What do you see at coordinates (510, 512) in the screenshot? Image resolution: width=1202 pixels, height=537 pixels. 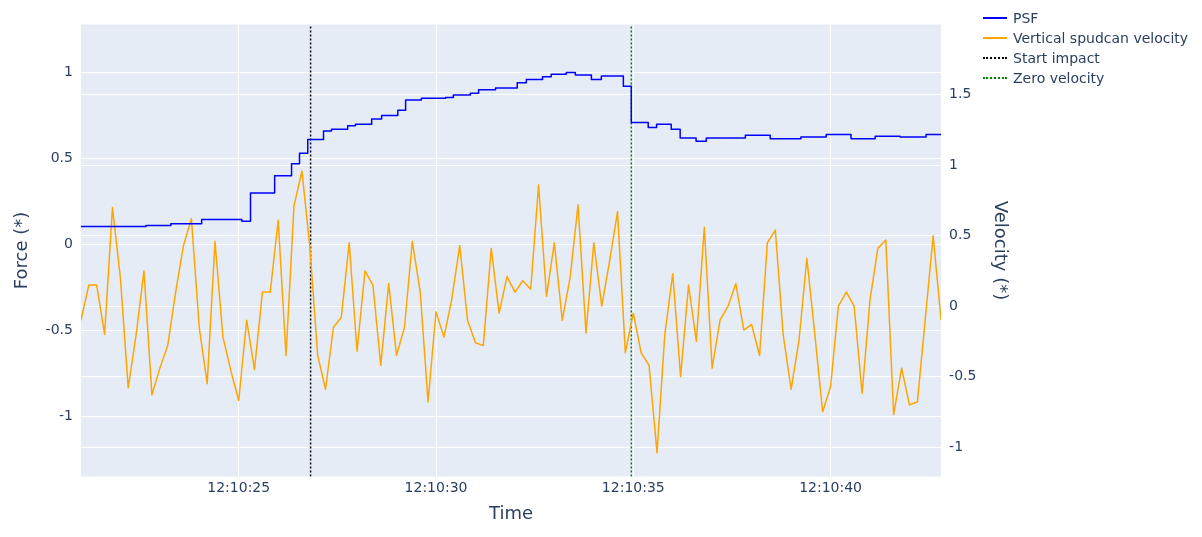 I see `x-axis-title: Time` at bounding box center [510, 512].